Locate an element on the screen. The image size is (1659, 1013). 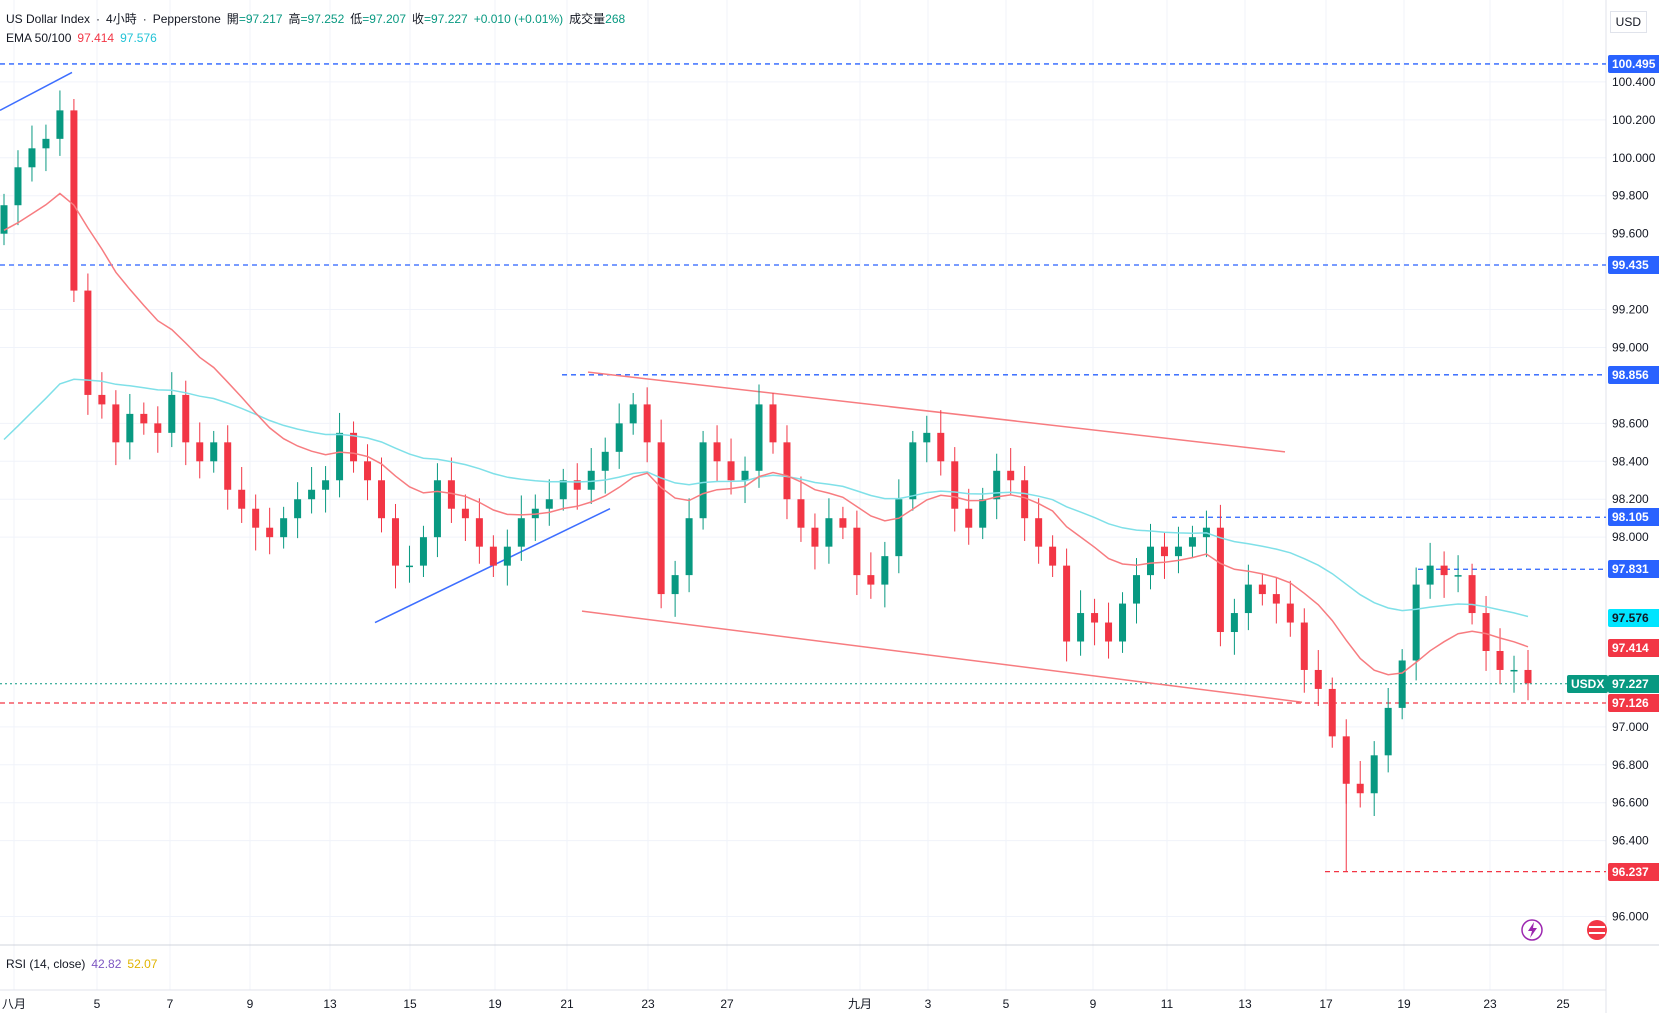
price-label-pill: 97.414 is located at coordinates (1633, 648).